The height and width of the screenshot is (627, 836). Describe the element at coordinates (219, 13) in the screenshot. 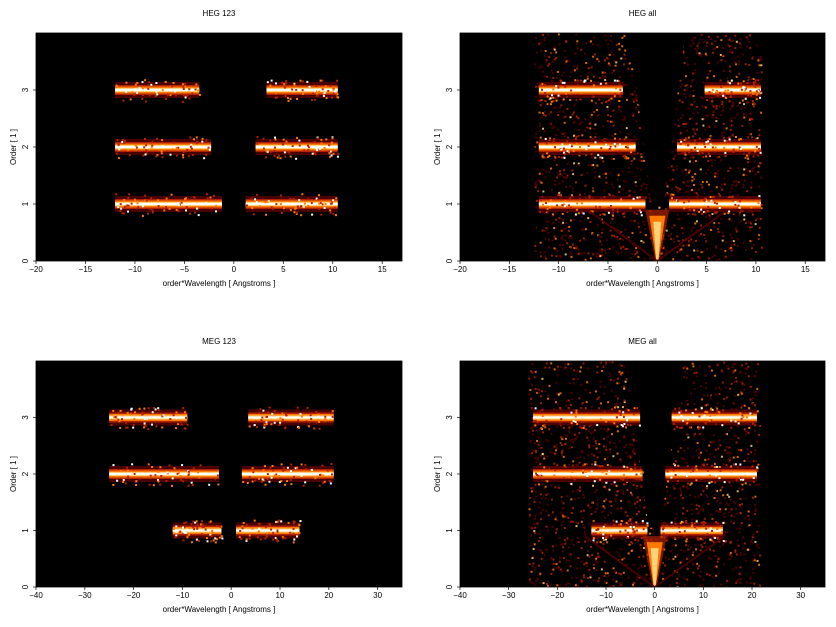

I see `chart-title: HEG 123` at that location.